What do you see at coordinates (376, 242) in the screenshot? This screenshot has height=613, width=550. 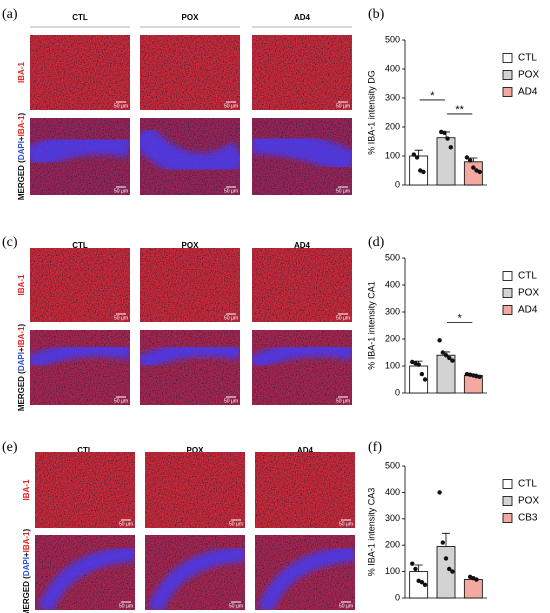 I see `panel-label: (d)` at bounding box center [376, 242].